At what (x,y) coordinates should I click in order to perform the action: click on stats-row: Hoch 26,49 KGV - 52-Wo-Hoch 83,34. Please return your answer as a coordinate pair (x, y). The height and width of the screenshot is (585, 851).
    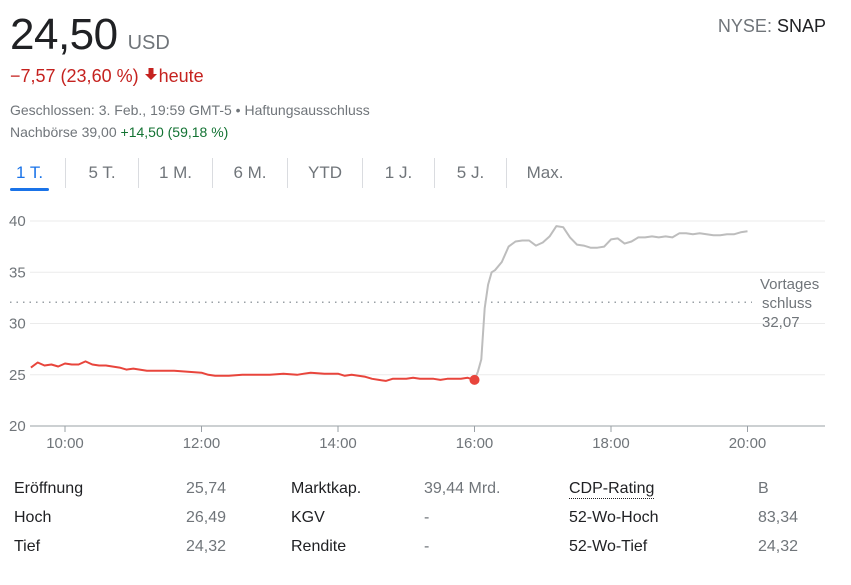
    Looking at the image, I should click on (424, 521).